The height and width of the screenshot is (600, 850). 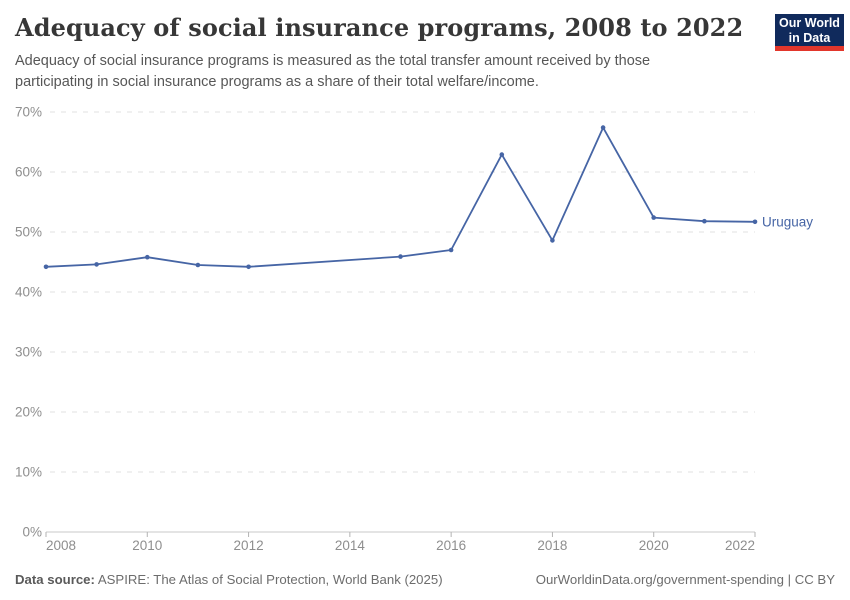 What do you see at coordinates (28, 232) in the screenshot?
I see `y-tick-label: 50%` at bounding box center [28, 232].